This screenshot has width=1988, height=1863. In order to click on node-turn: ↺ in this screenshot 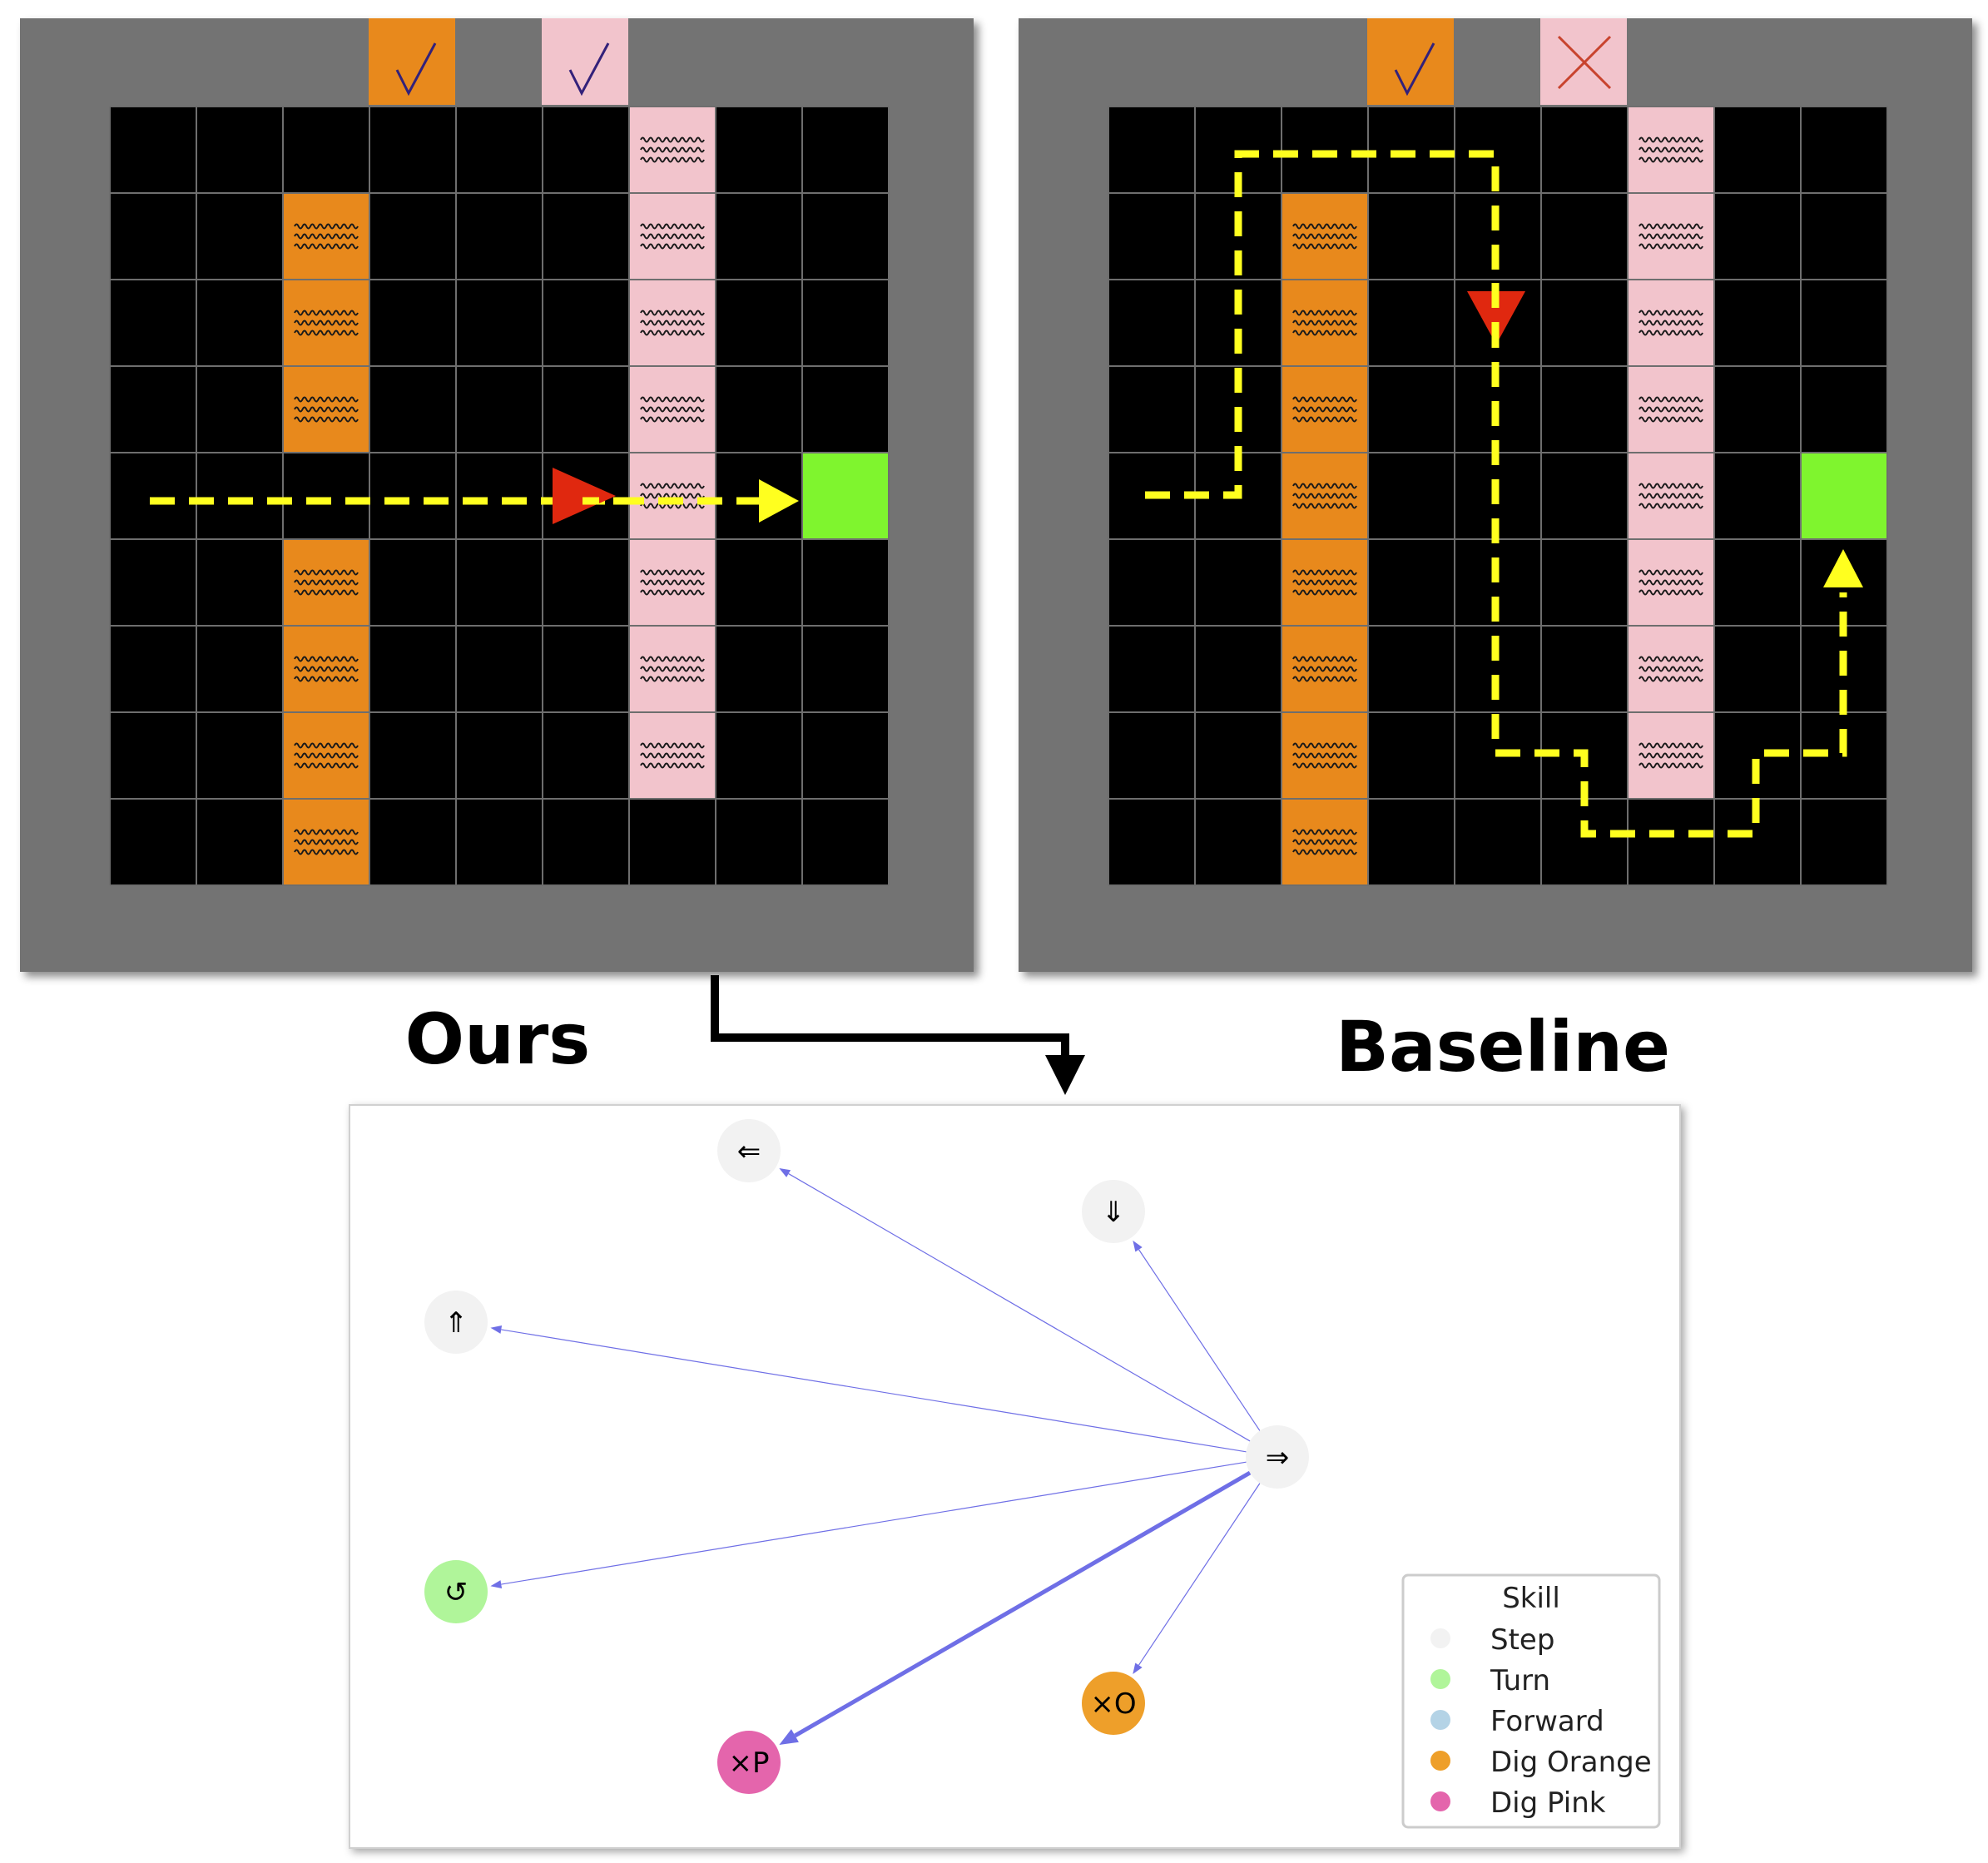, I will do `click(456, 1591)`.